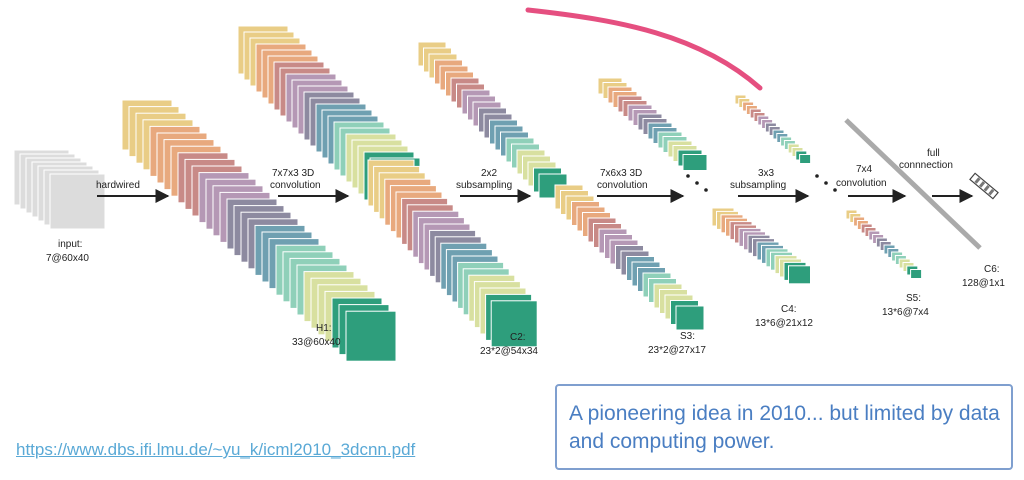 This screenshot has height=480, width=1024. I want to click on s3-stack-bottom, so click(629, 257).